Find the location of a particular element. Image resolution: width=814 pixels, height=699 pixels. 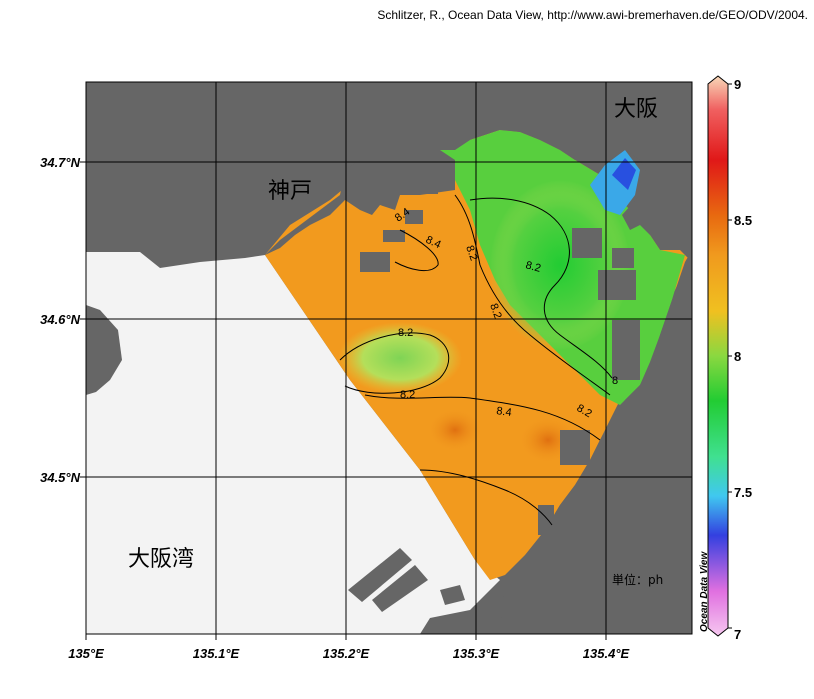

lon-tick-label: 135.4°E is located at coordinates (606, 653).